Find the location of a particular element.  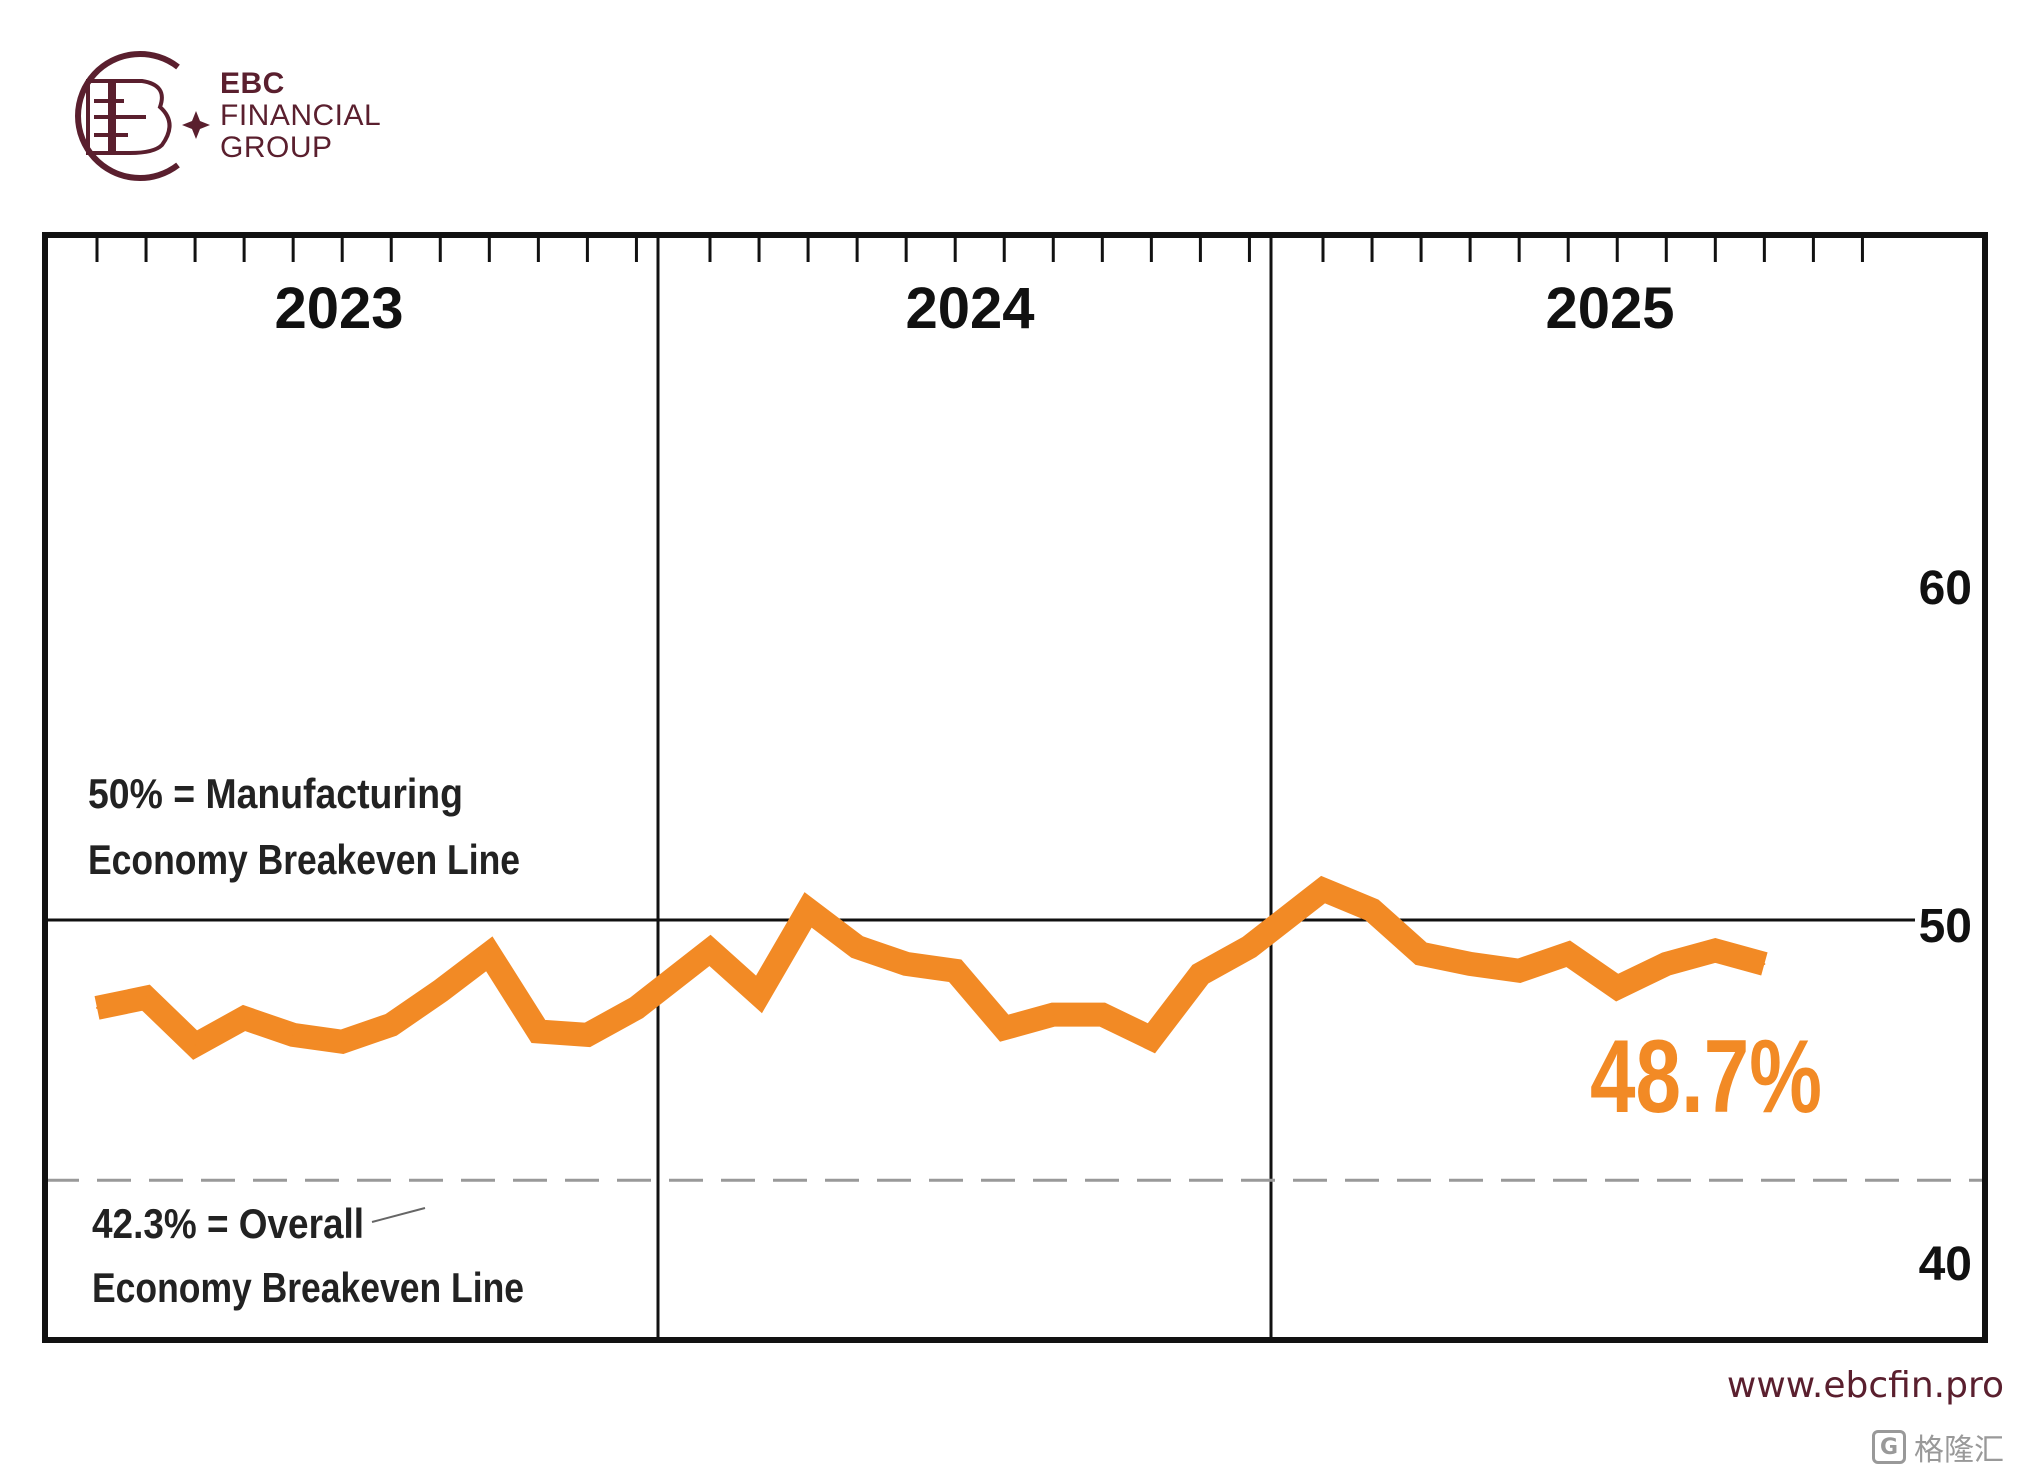

y-tick-label: 50 is located at coordinates (1945, 926).